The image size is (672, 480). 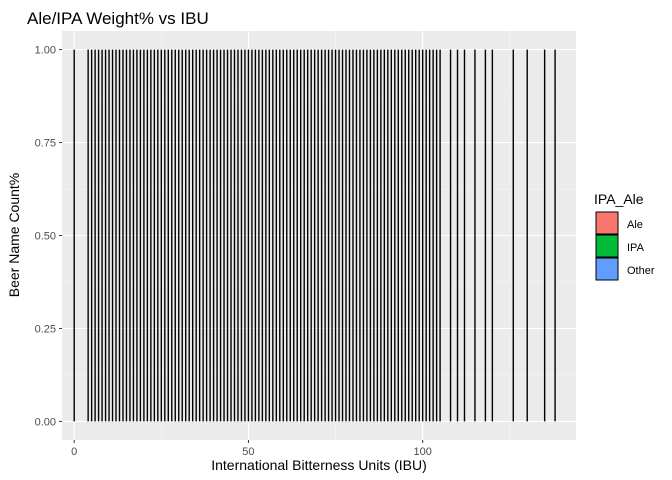 I want to click on legend-label-ale: Ale, so click(x=635, y=225).